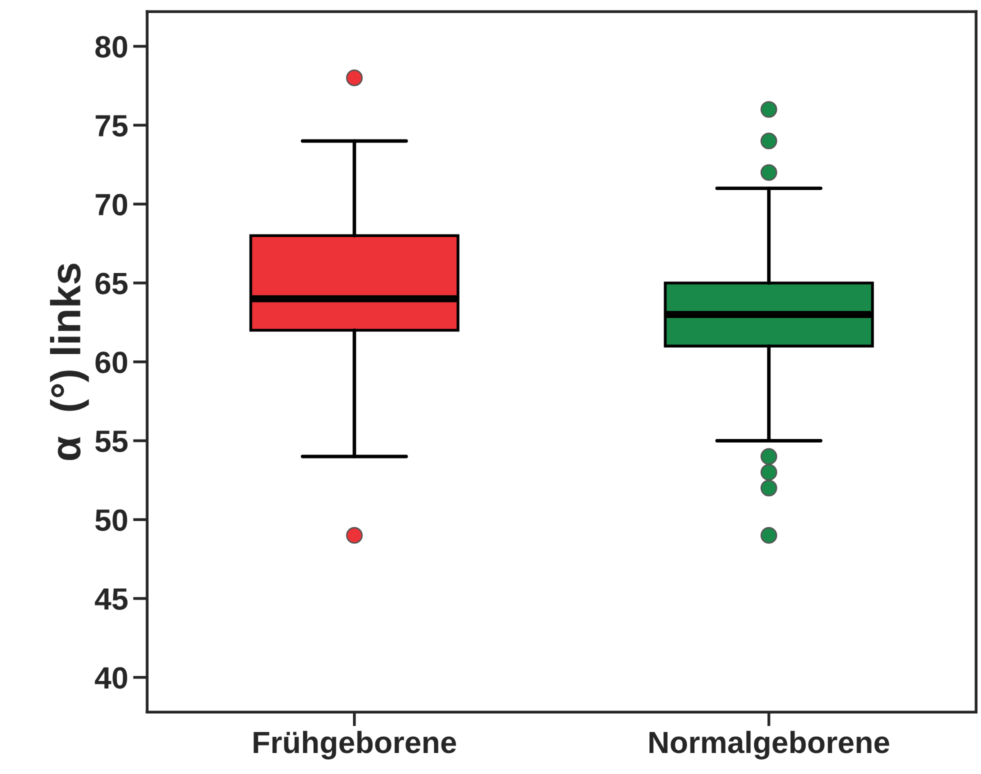  Describe the element at coordinates (112, 283) in the screenshot. I see `y-tick-label: 65` at that location.